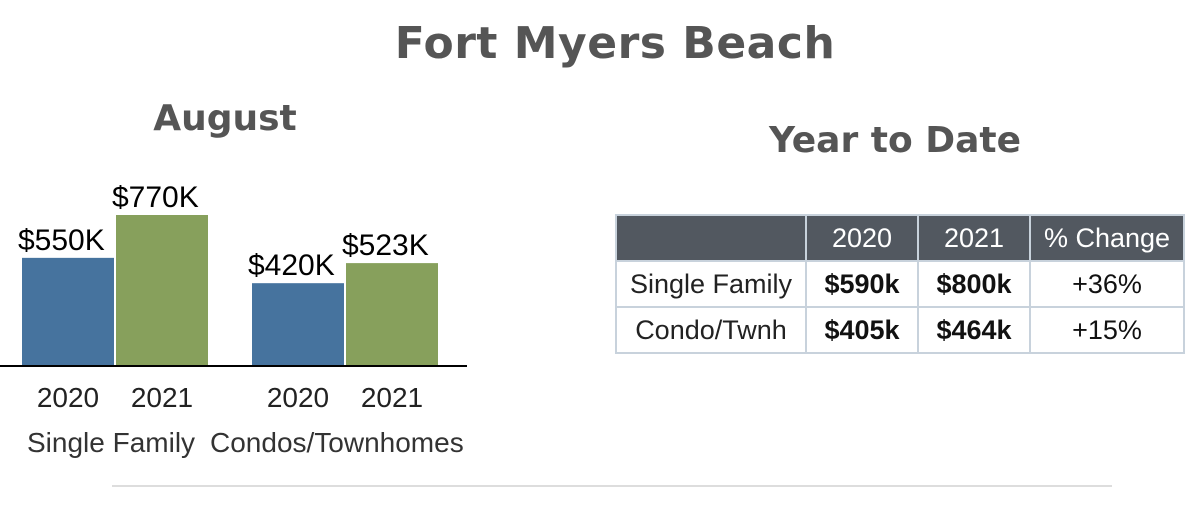  What do you see at coordinates (1107, 330) in the screenshot?
I see `percent-change: +15%` at bounding box center [1107, 330].